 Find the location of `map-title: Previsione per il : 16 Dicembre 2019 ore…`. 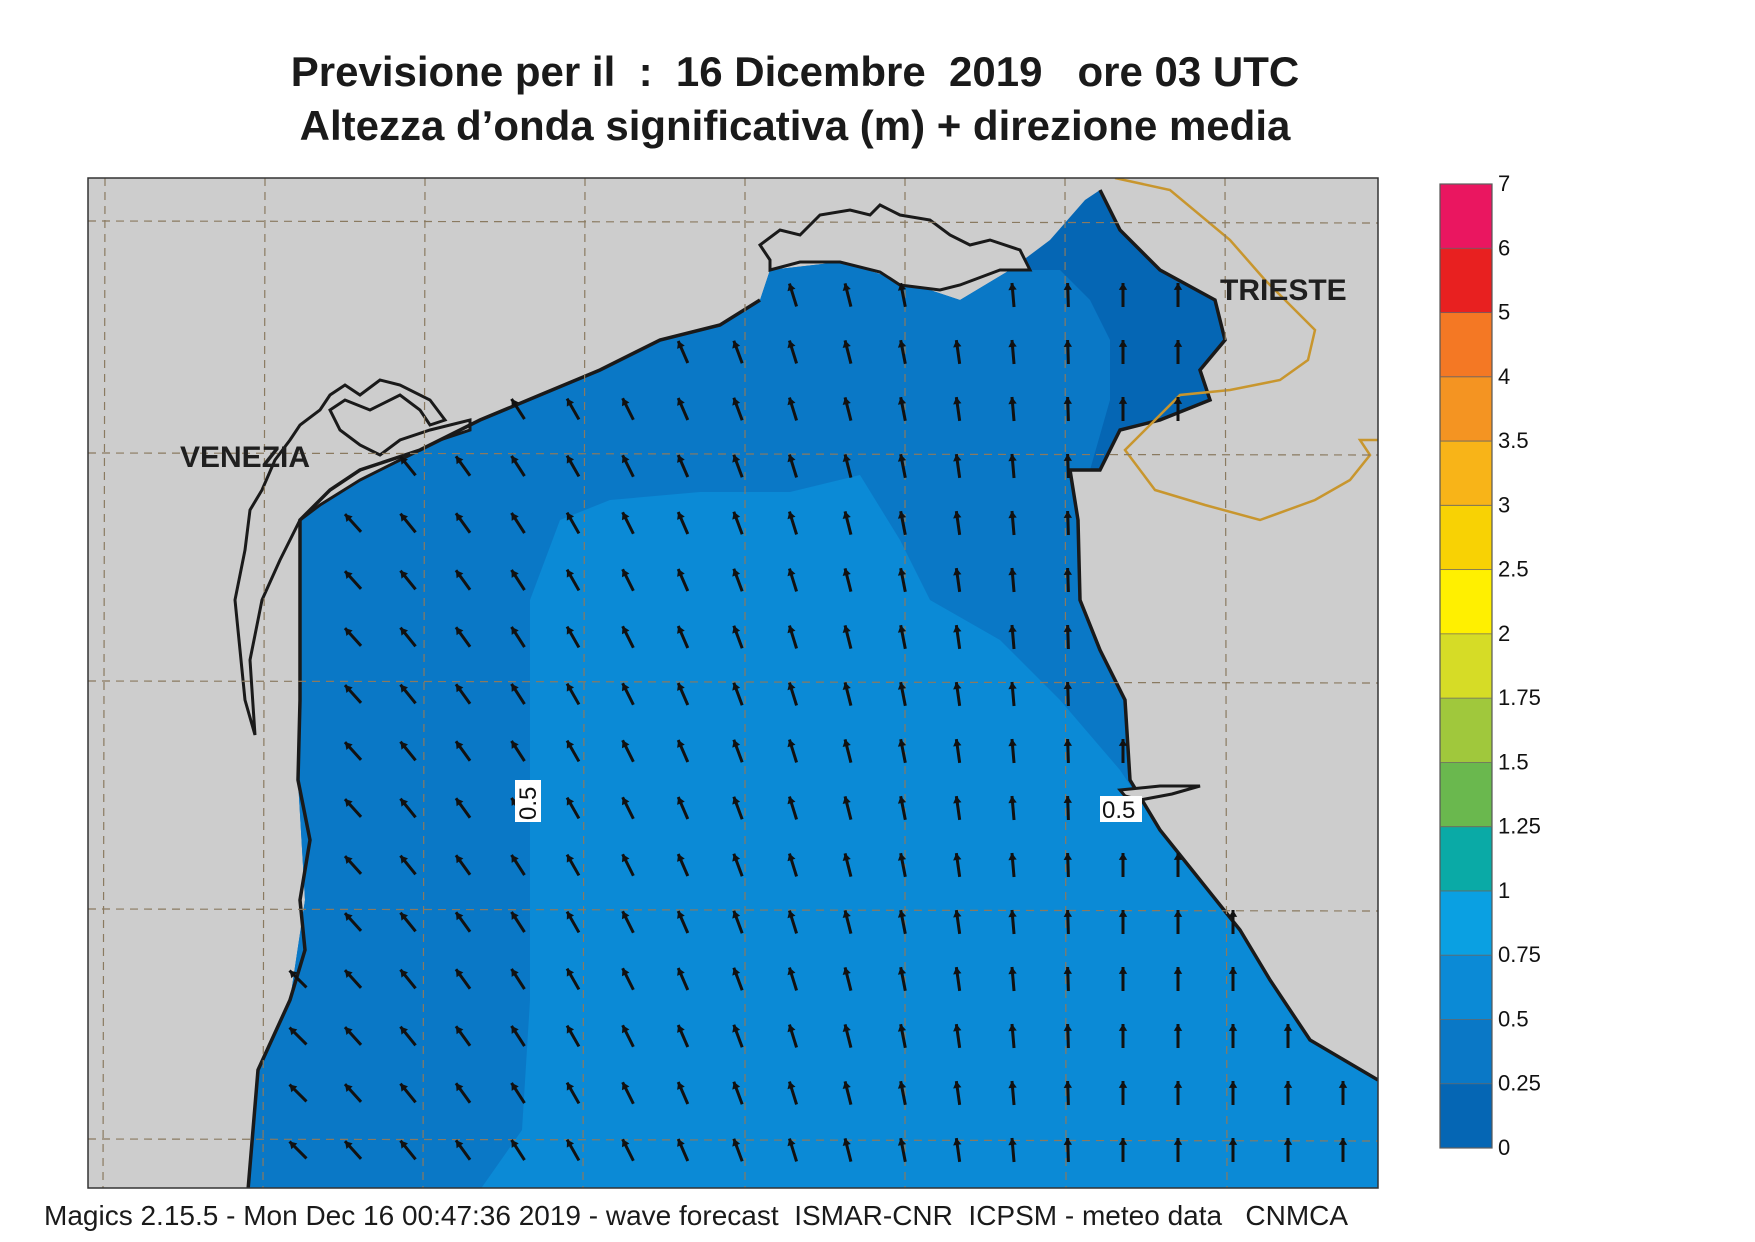

map-title: Previsione per il : 16 Dicembre 2019 ore… is located at coordinates (795, 71).